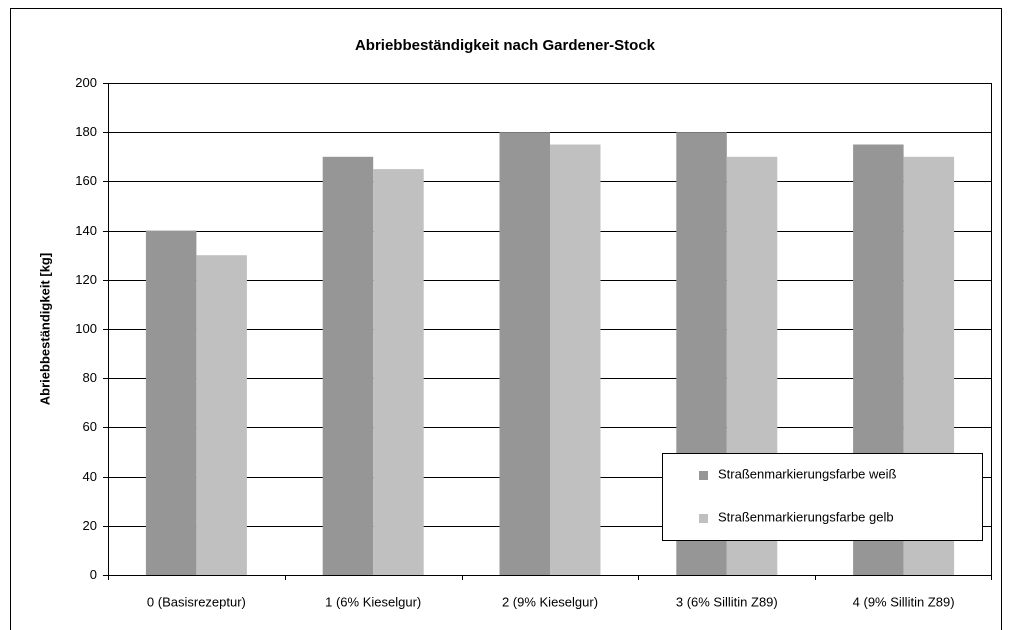  I want to click on x-tick-label: 1 (6% Kieselgur), so click(373, 601).